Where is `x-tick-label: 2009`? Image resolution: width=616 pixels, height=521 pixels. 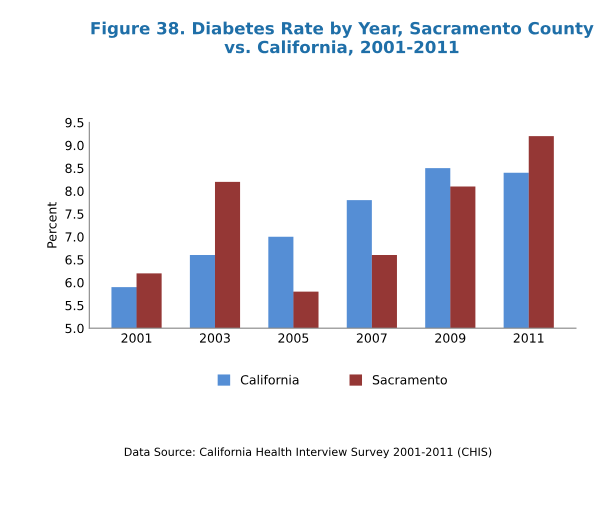 x-tick-label: 2009 is located at coordinates (450, 338).